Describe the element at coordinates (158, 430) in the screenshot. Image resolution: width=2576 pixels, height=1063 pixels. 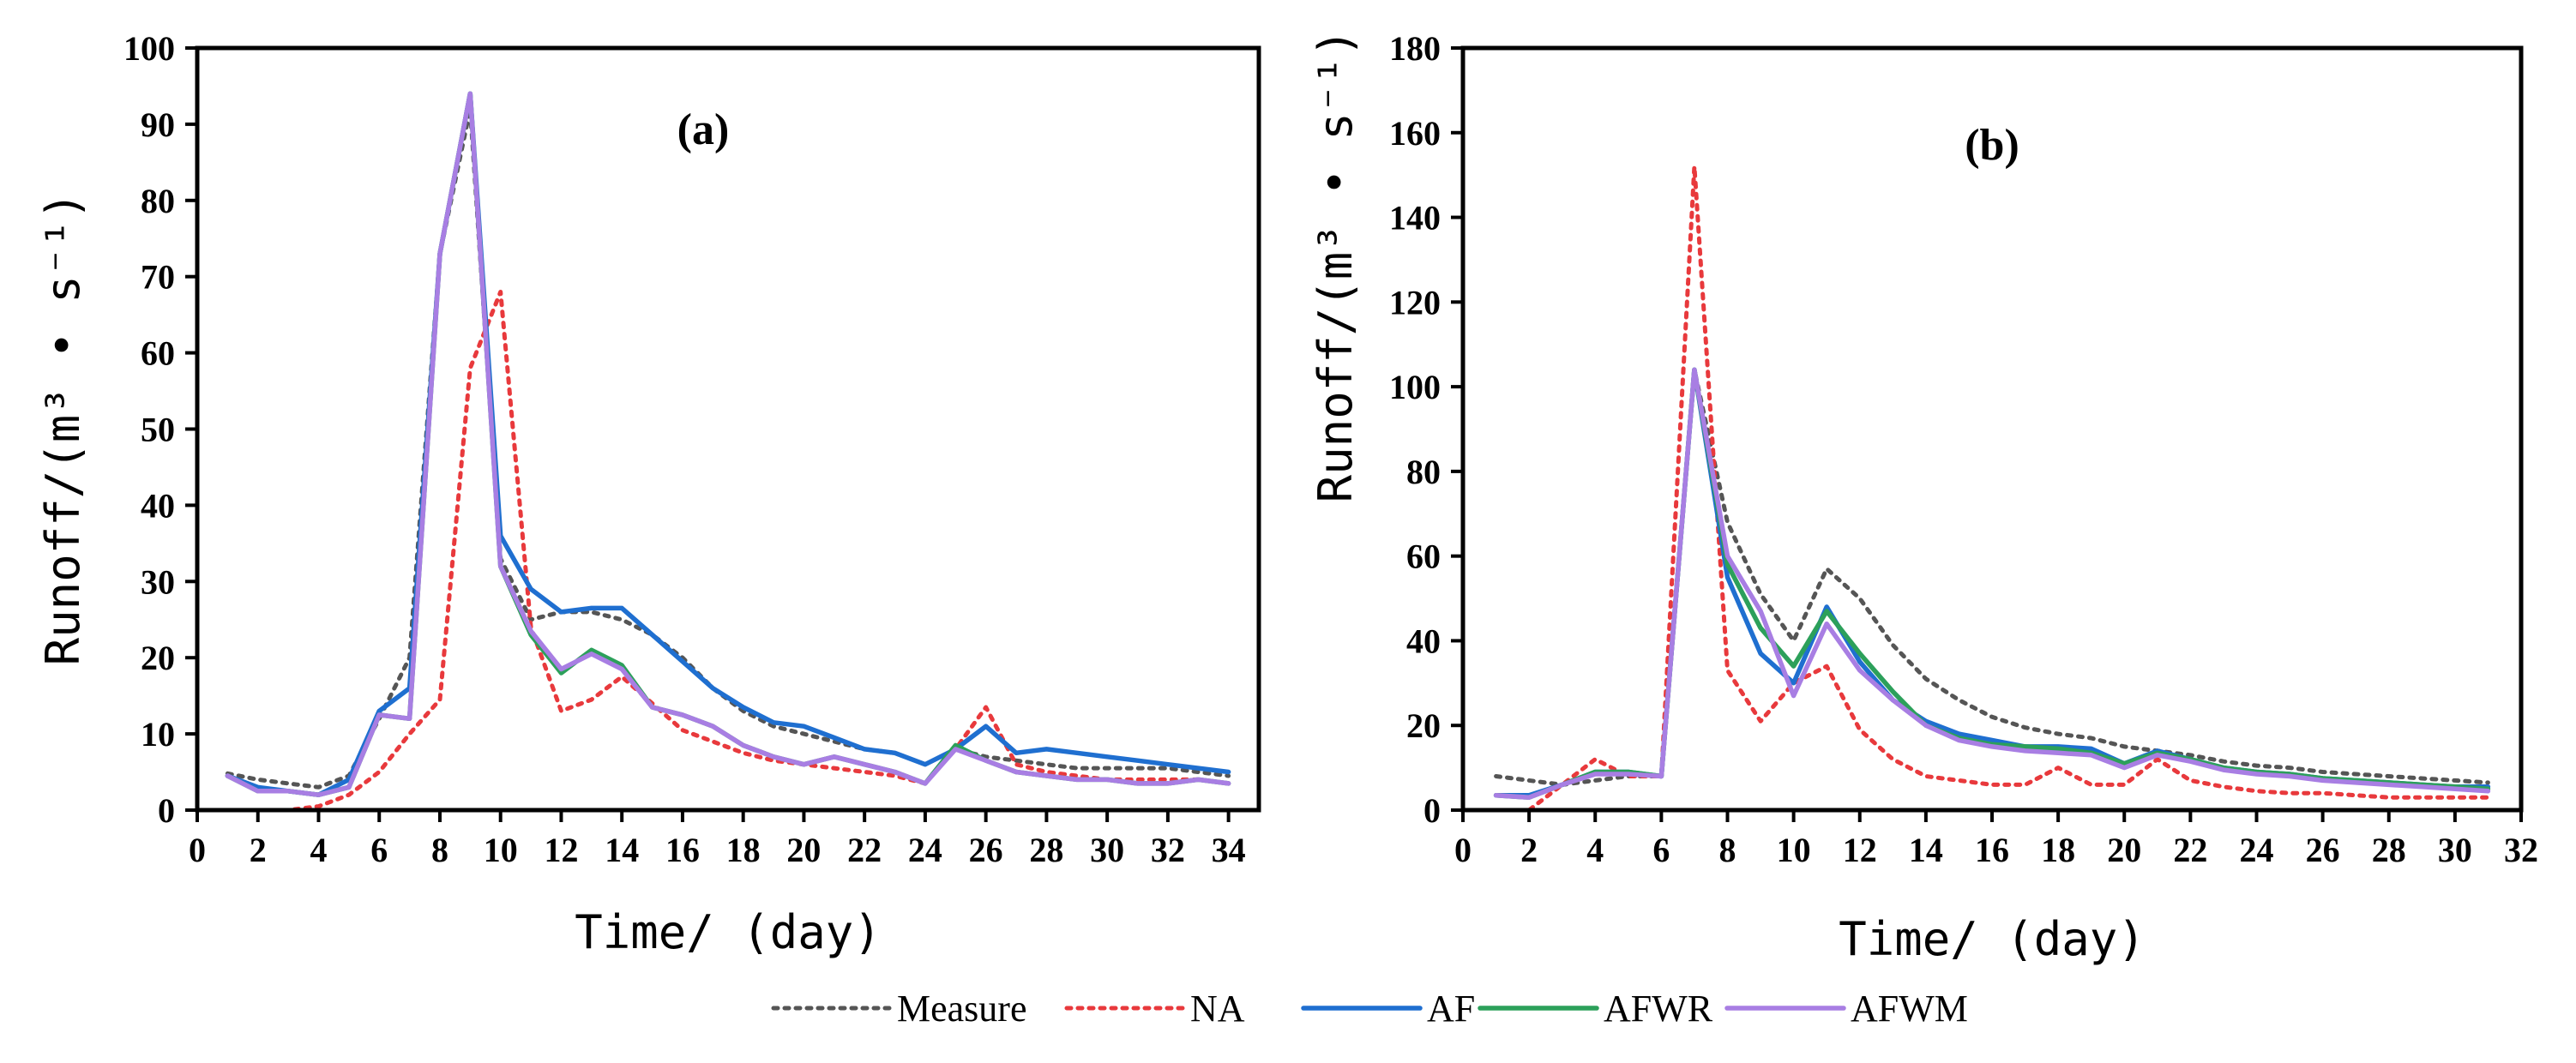
I see `y-tick-label: 50` at that location.